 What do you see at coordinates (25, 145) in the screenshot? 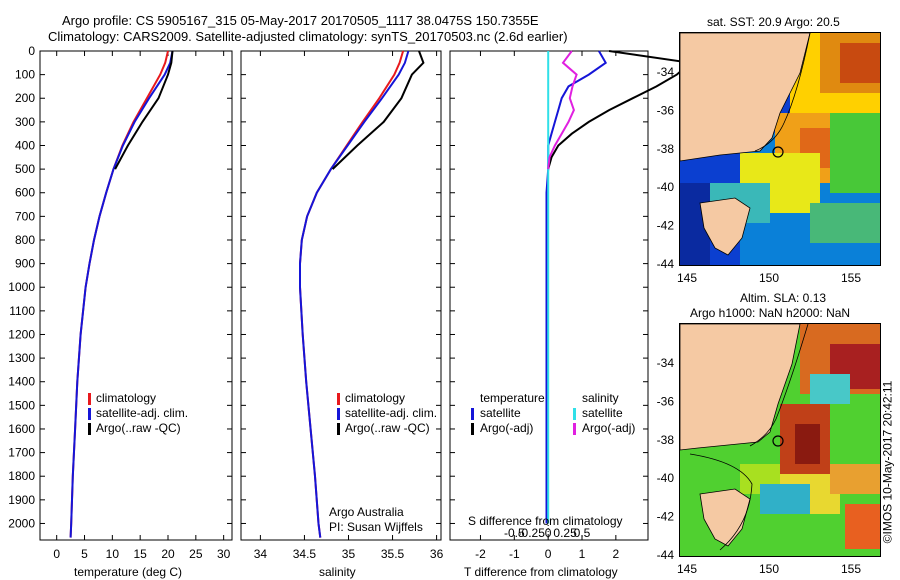
I see `depth-tick-label: 400` at bounding box center [25, 145].